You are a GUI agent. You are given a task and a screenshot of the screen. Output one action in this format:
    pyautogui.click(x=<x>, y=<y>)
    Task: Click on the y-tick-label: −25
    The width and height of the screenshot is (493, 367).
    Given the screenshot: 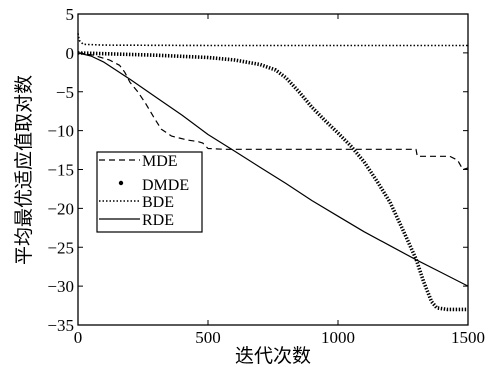 What is the action you would take?
    pyautogui.click(x=60, y=247)
    